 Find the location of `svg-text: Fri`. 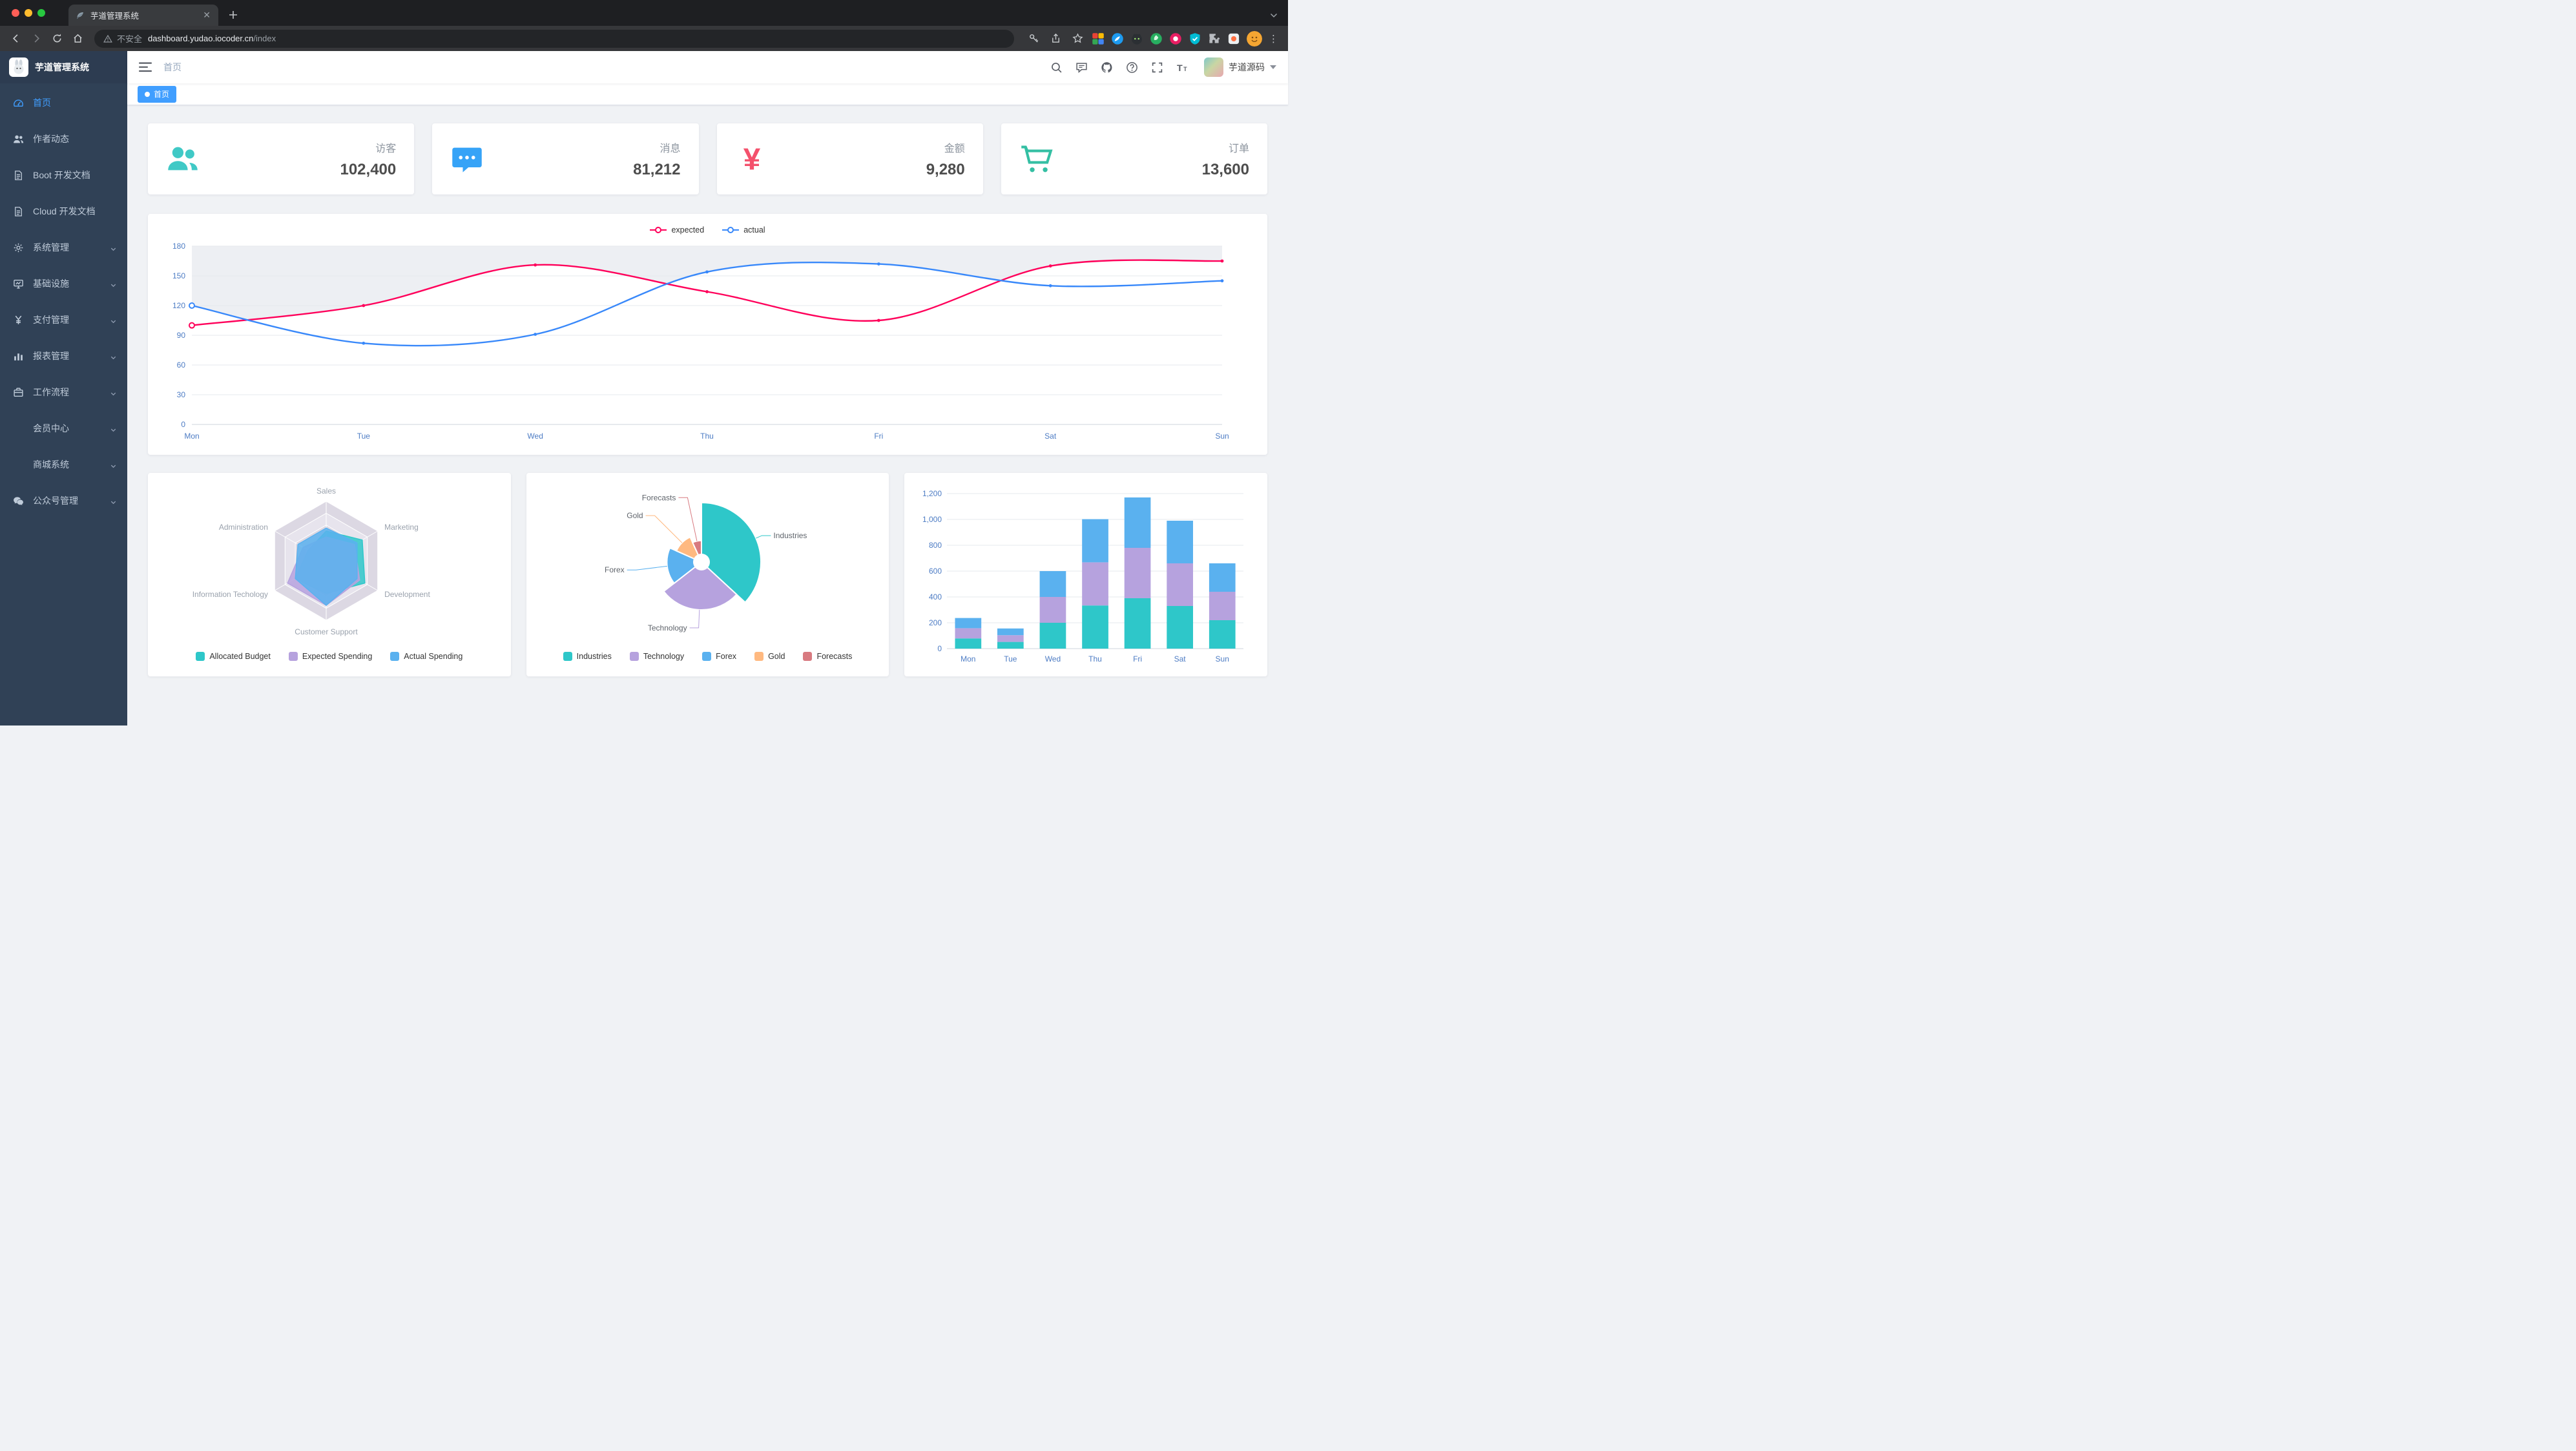

svg-text: Fri is located at coordinates (878, 436).